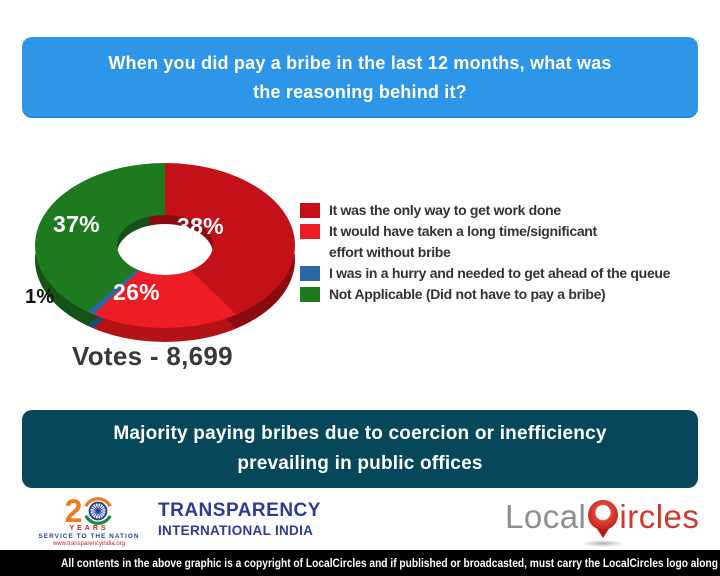 The height and width of the screenshot is (576, 720). I want to click on tii-name-line1: TRANSPARENCY, so click(239, 510).